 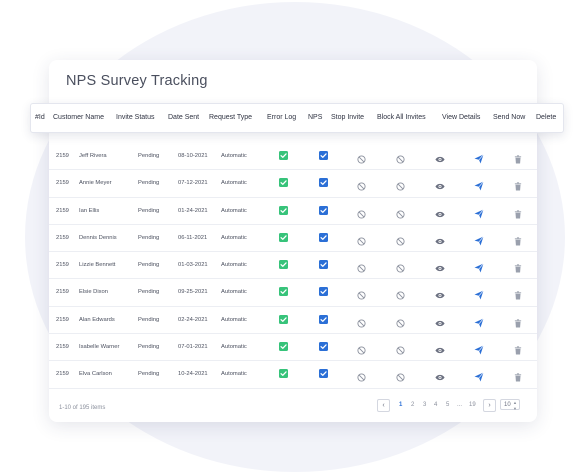 What do you see at coordinates (448, 405) in the screenshot?
I see `page-5: 5` at bounding box center [448, 405].